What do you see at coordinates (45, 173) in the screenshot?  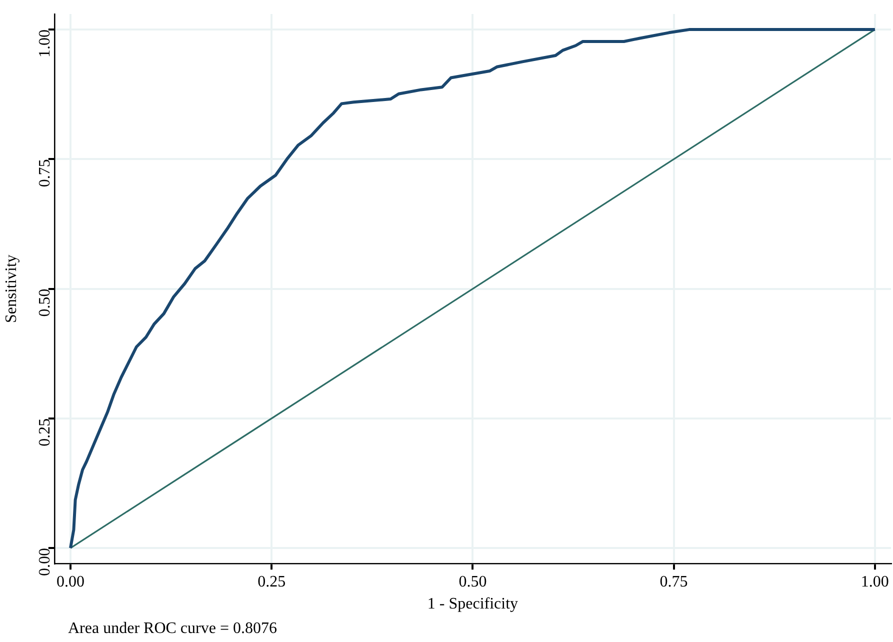 I see `y-tick-label: 0.75` at bounding box center [45, 173].